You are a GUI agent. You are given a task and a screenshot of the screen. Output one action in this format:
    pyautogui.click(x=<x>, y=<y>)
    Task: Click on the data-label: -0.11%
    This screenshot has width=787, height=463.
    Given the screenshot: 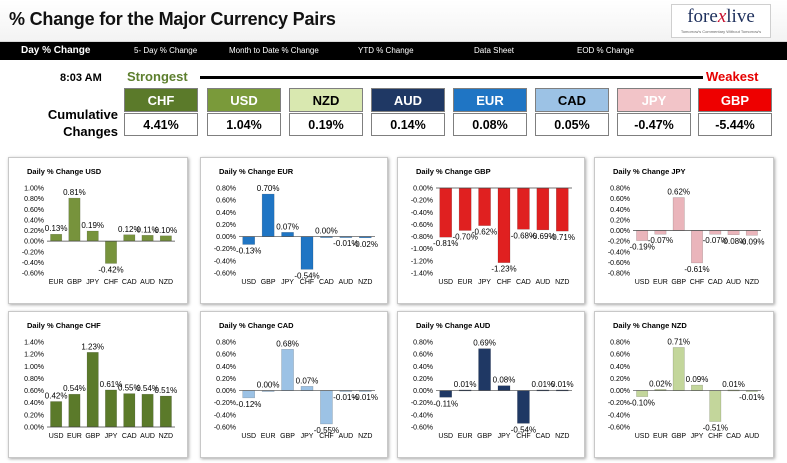 What is the action you would take?
    pyautogui.click(x=445, y=403)
    